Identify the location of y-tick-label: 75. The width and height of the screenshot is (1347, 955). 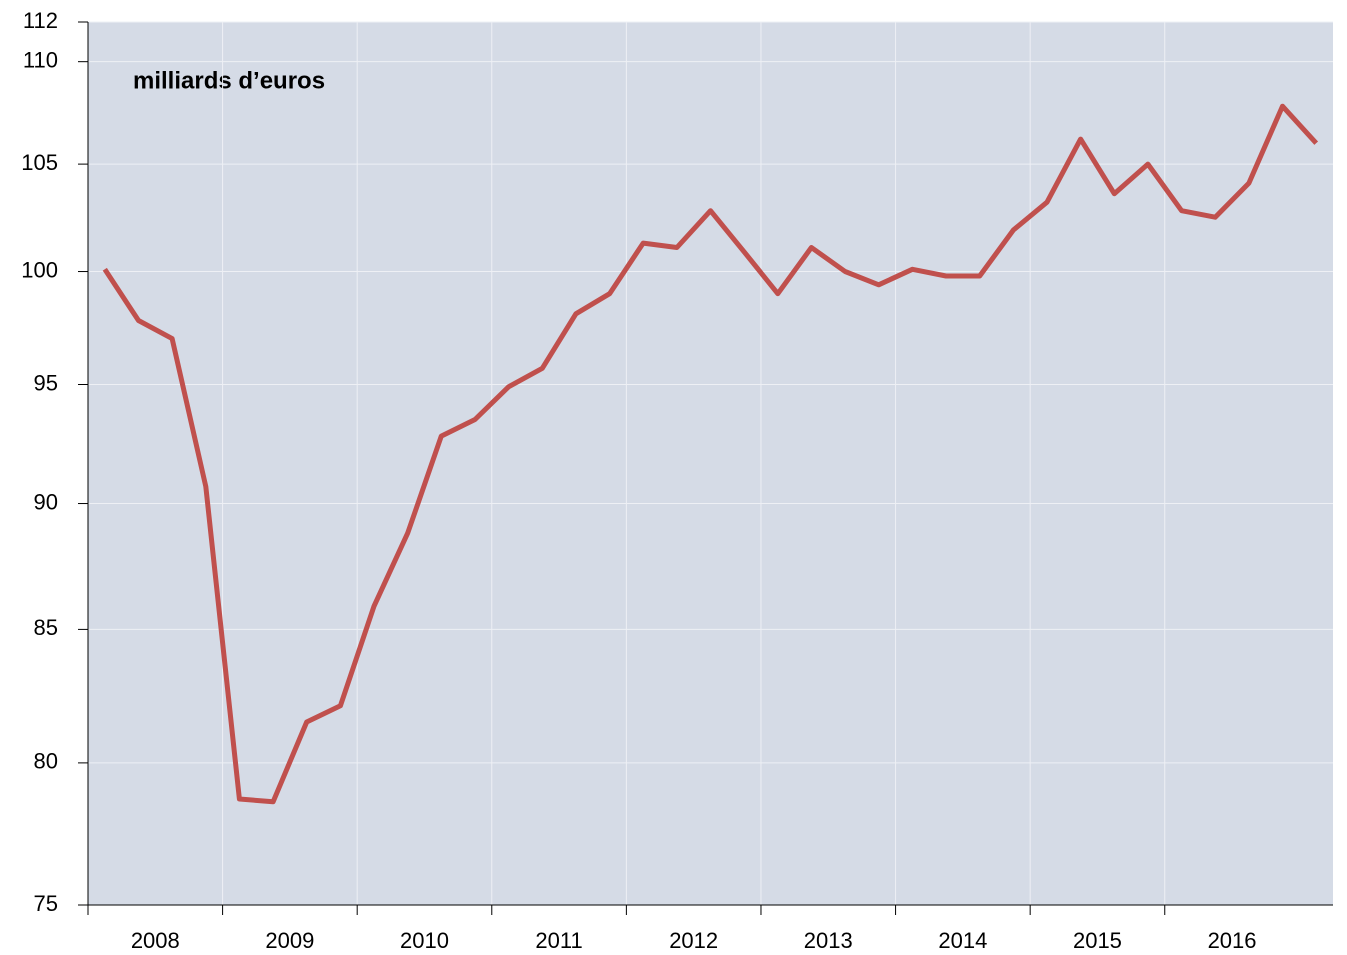
(46, 903).